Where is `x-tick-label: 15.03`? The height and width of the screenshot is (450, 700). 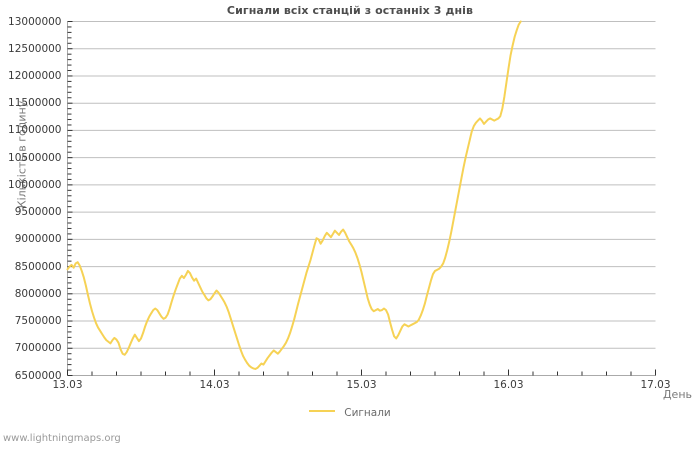
x-tick-label: 15.03 is located at coordinates (361, 385).